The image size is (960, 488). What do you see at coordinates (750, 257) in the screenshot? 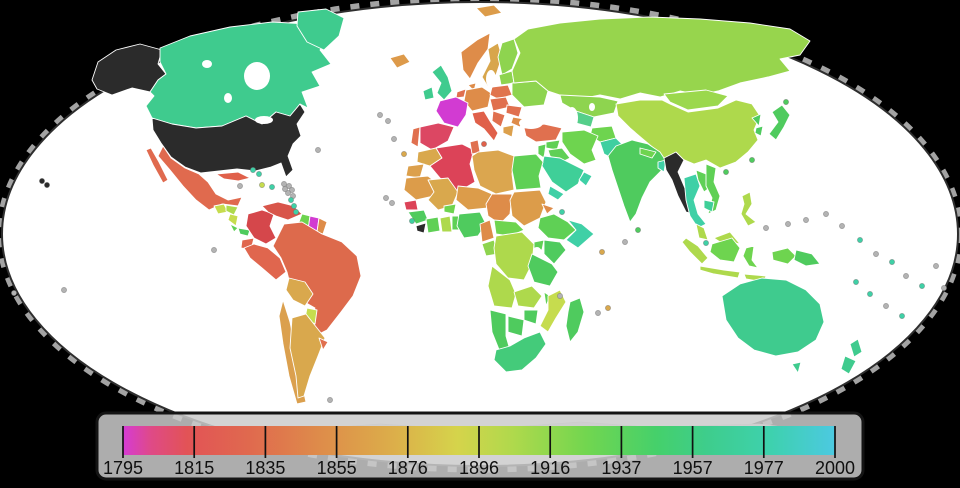
I see `region-sulawesi` at bounding box center [750, 257].